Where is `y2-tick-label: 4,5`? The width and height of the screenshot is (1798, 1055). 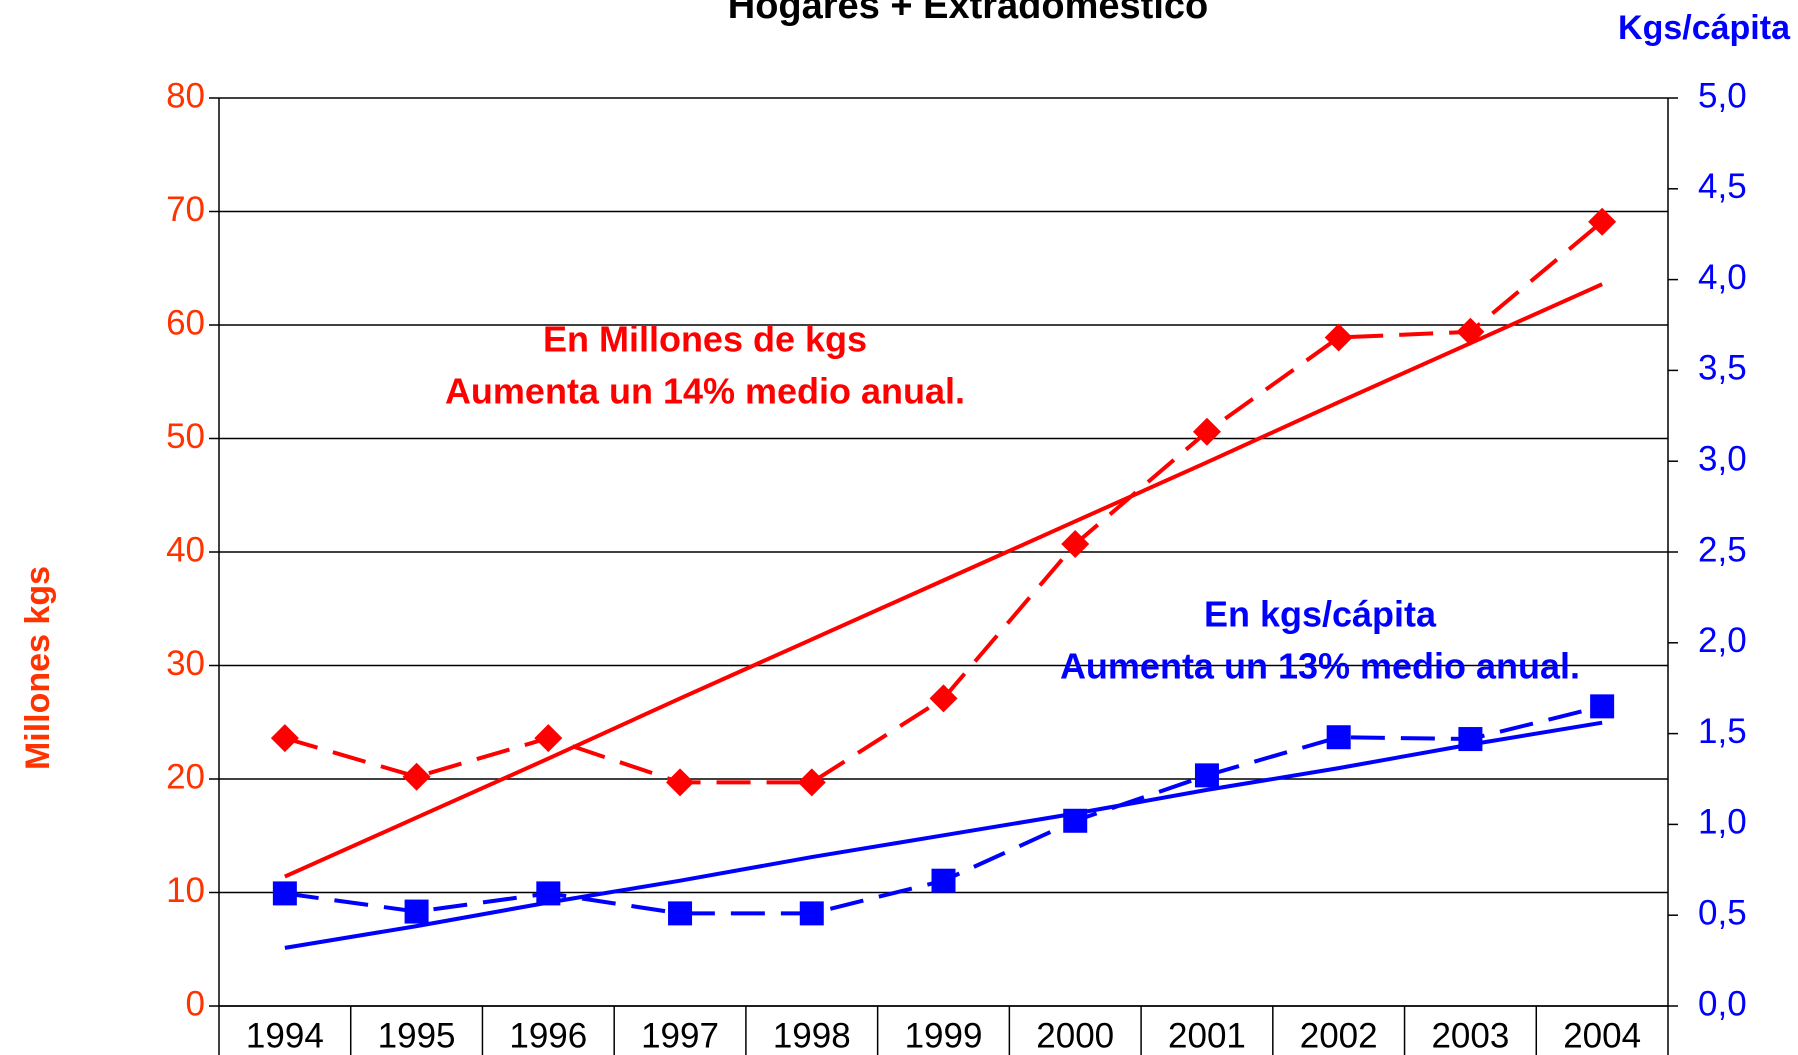
y2-tick-label: 4,5 is located at coordinates (1722, 186).